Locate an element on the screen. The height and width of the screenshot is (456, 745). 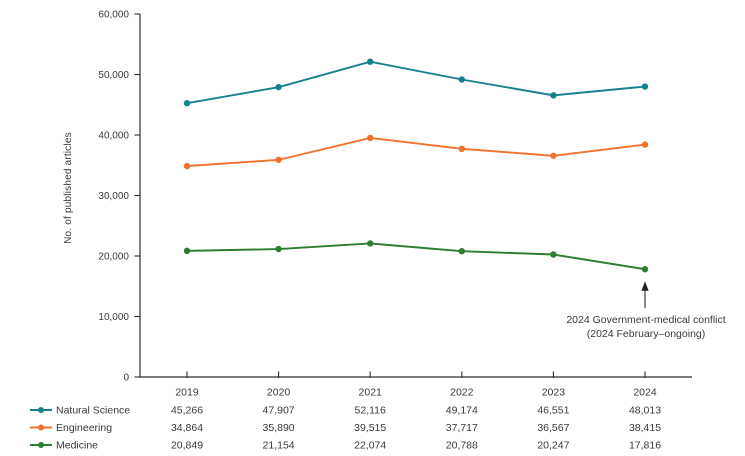
x-tick-label: 2019 is located at coordinates (187, 393).